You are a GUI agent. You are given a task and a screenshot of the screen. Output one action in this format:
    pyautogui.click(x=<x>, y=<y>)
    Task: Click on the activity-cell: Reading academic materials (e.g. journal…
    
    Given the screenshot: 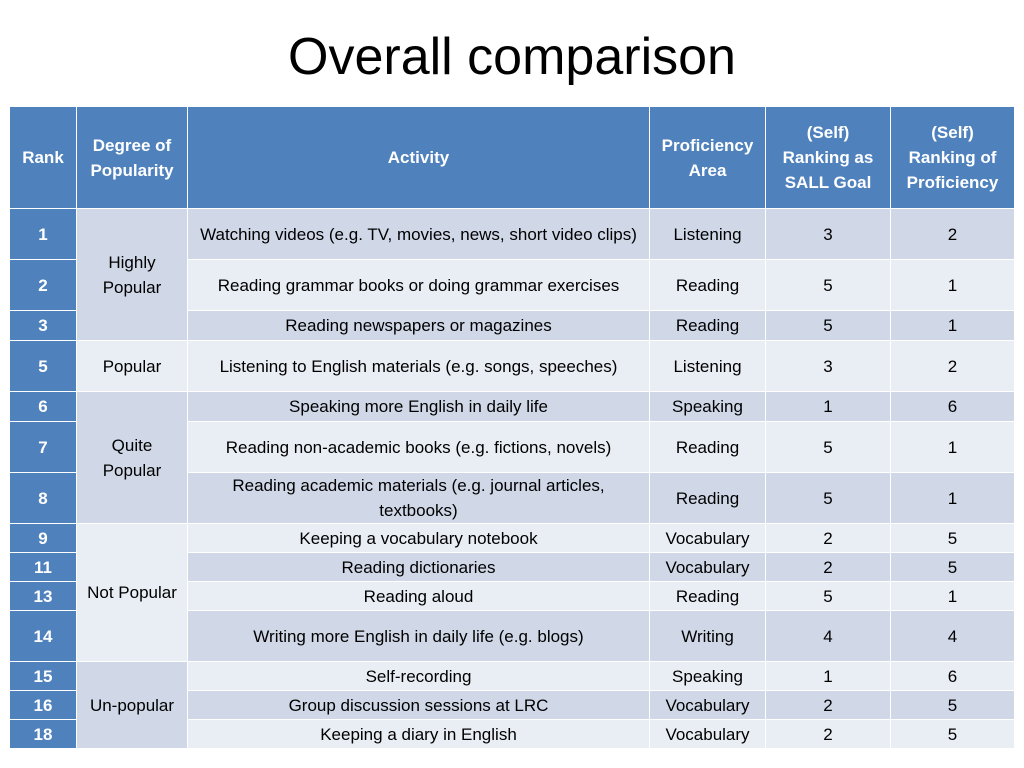 What is the action you would take?
    pyautogui.click(x=418, y=498)
    